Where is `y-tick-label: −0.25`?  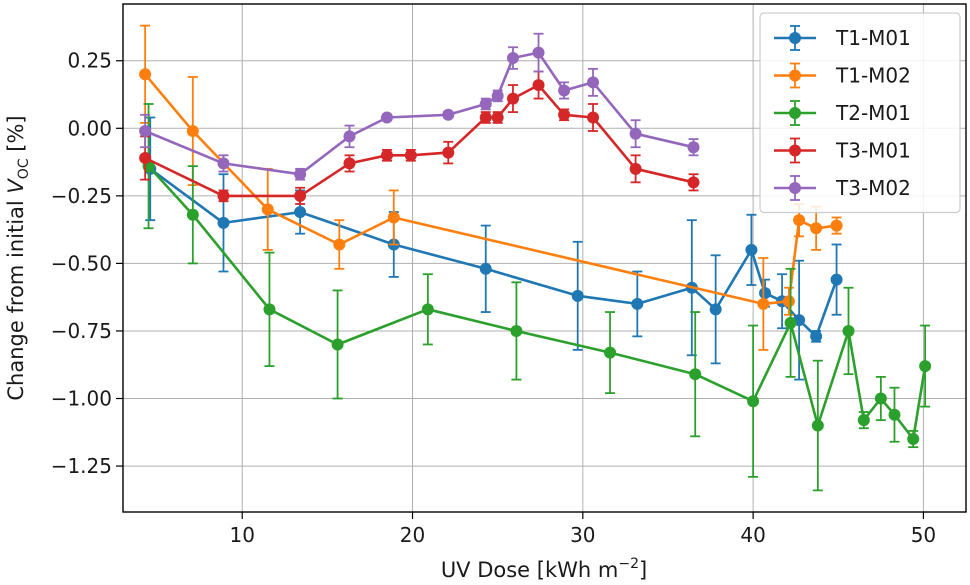 y-tick-label: −0.25 is located at coordinates (81, 196).